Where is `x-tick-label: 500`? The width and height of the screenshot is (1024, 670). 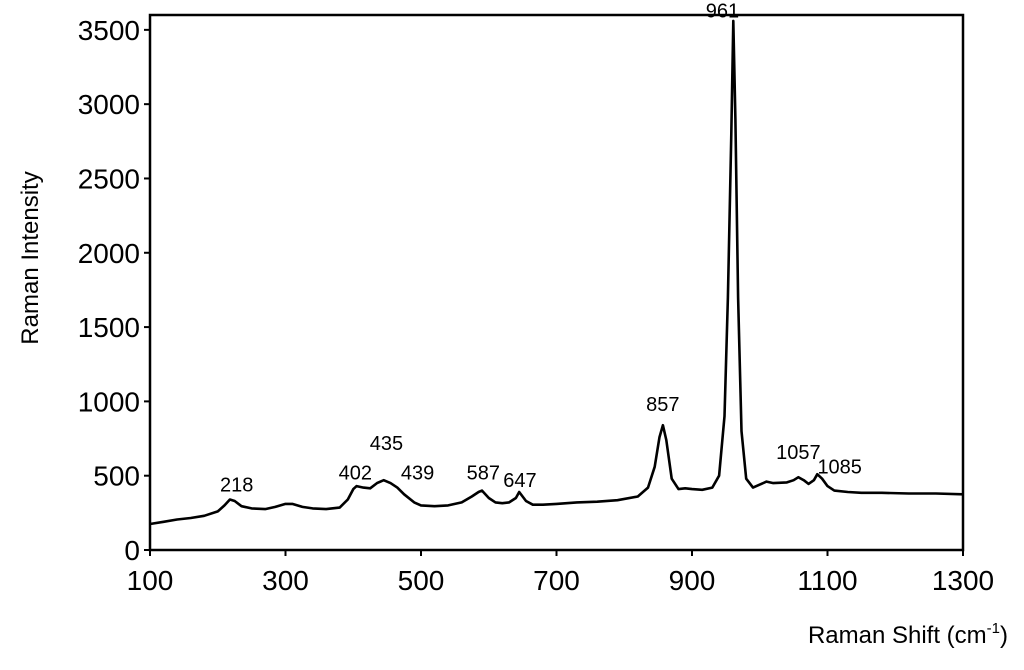 x-tick-label: 500 is located at coordinates (421, 580).